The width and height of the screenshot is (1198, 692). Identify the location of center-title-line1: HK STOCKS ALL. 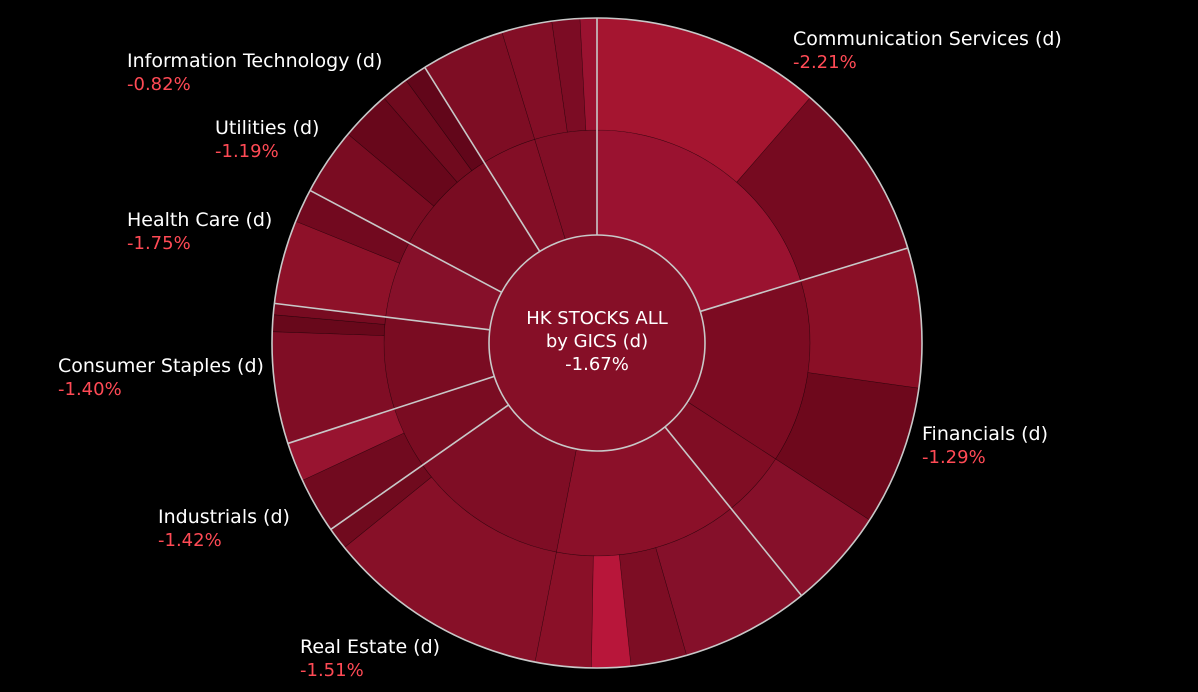
(597, 318).